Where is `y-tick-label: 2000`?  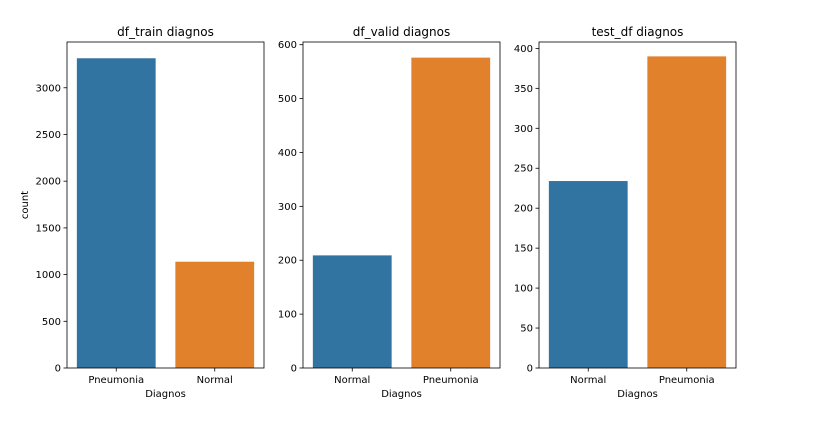
y-tick-label: 2000 is located at coordinates (48, 182).